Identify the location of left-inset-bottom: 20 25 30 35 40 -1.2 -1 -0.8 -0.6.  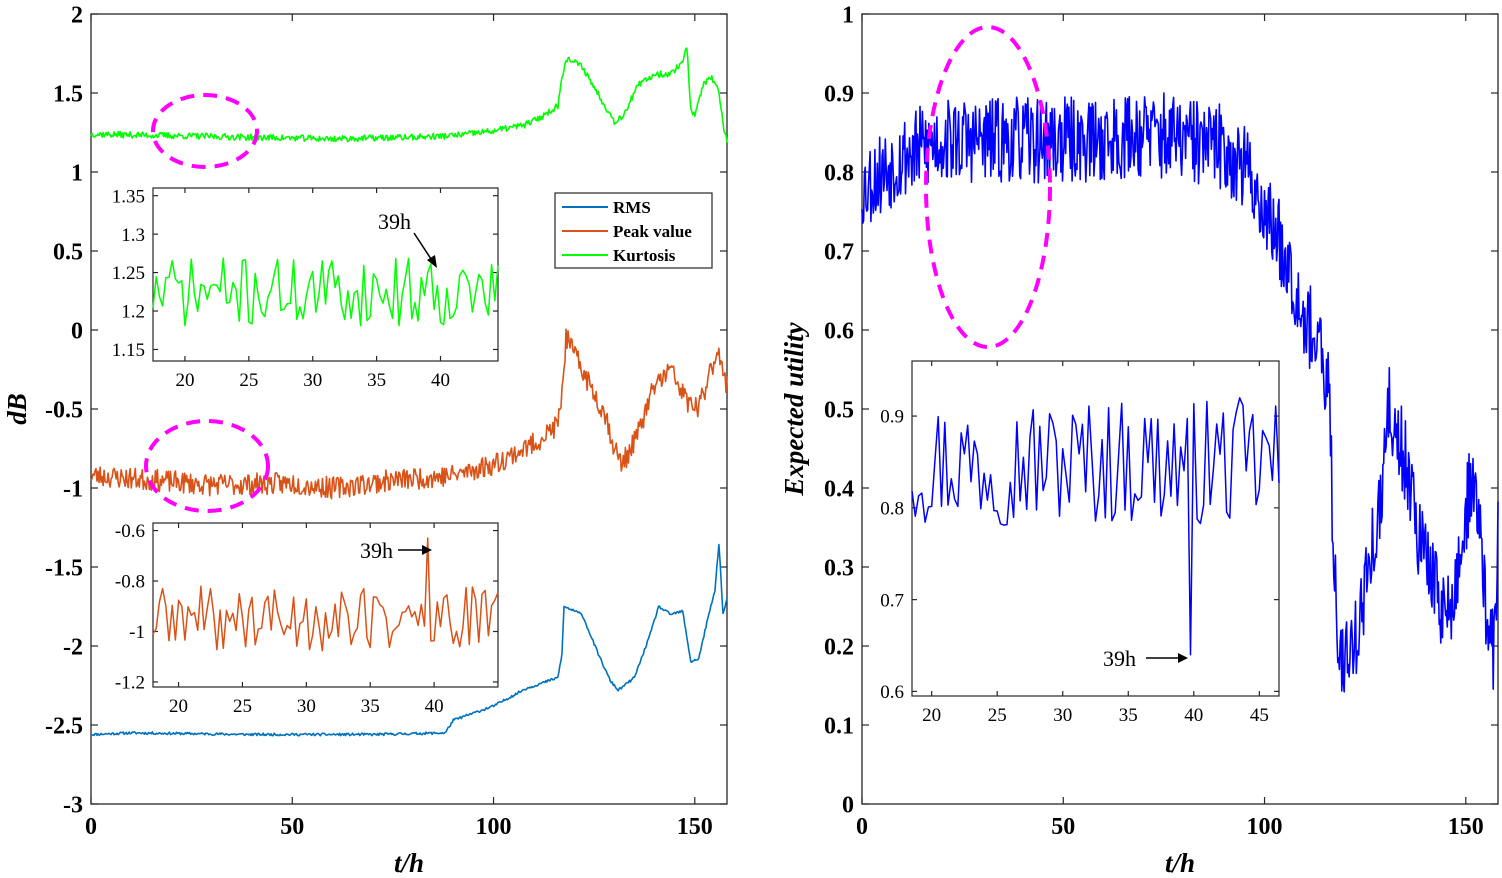
(307, 619).